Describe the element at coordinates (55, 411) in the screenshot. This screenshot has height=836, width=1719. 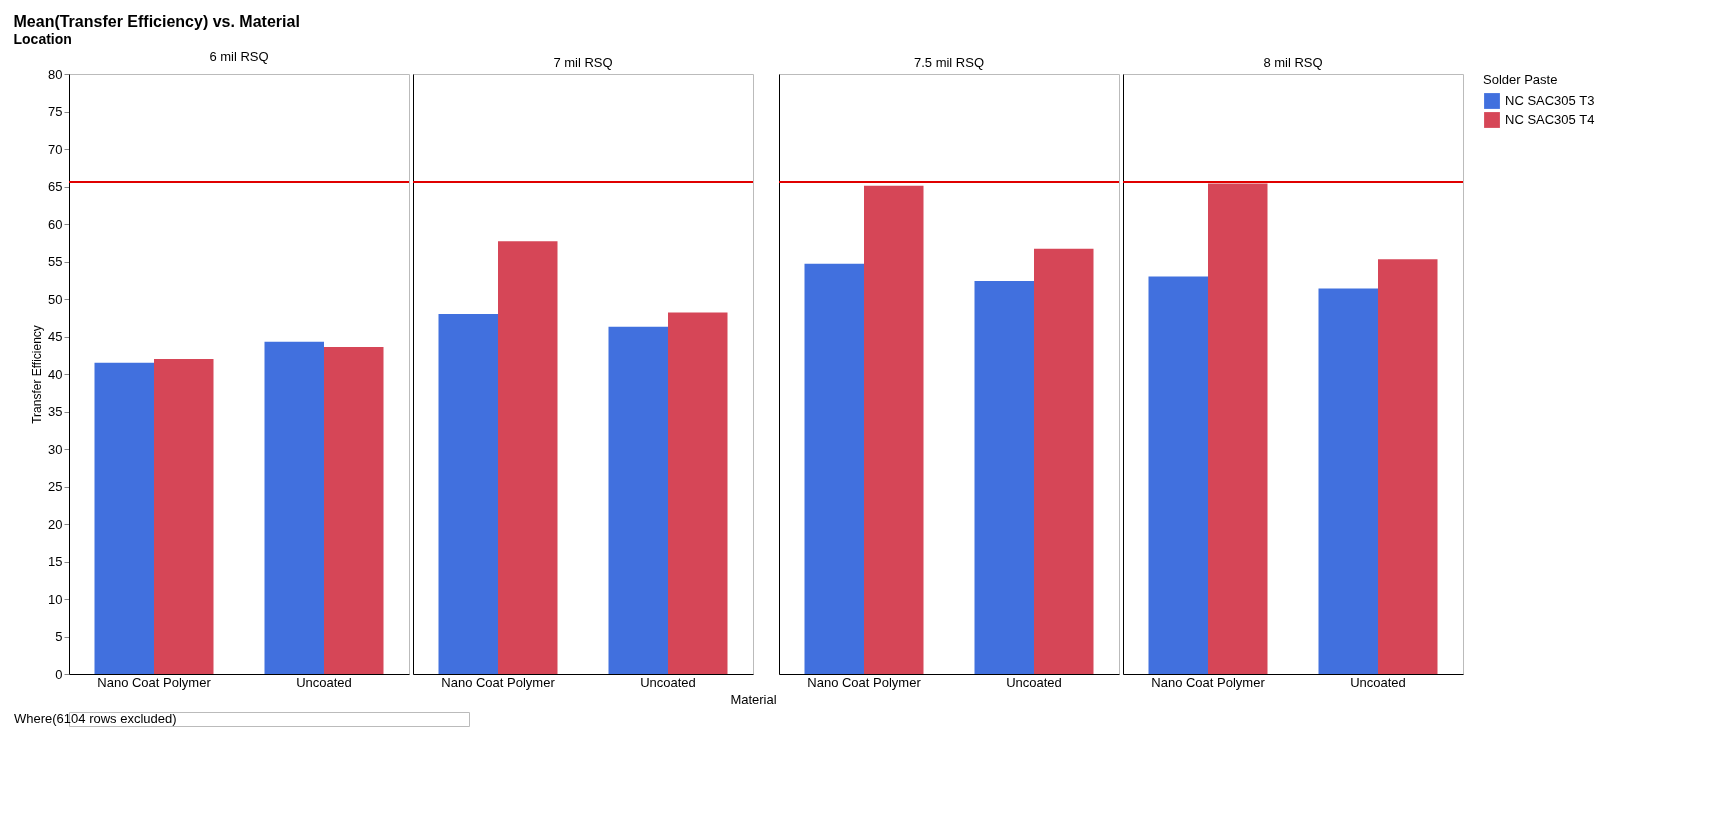
I see `y-tick-label: 35` at that location.